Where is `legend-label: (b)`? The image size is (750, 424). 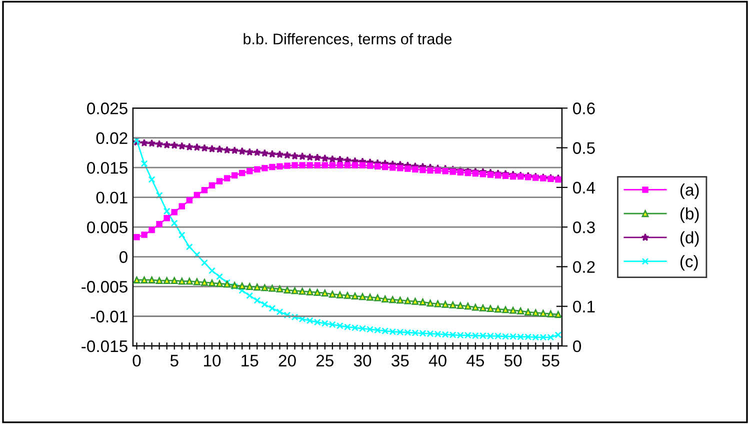
legend-label: (b) is located at coordinates (689, 215).